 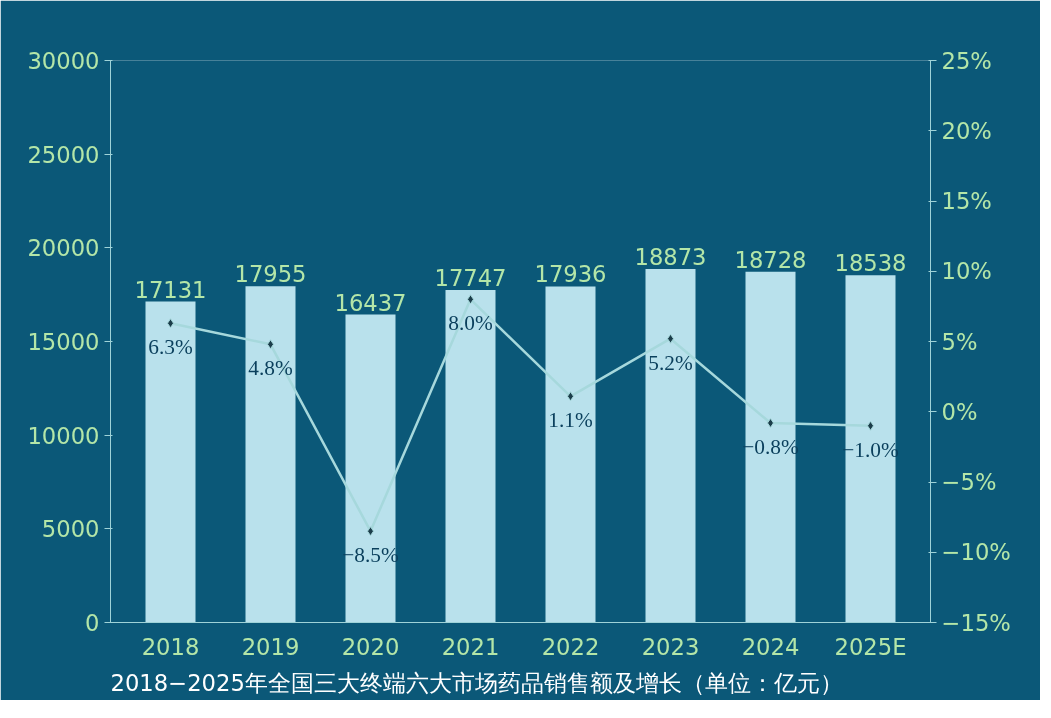 What do you see at coordinates (476, 682) in the screenshot?
I see `text: 2018−2025年全国三大终端六大市场药品销售额及增长（单位：亿元）` at bounding box center [476, 682].